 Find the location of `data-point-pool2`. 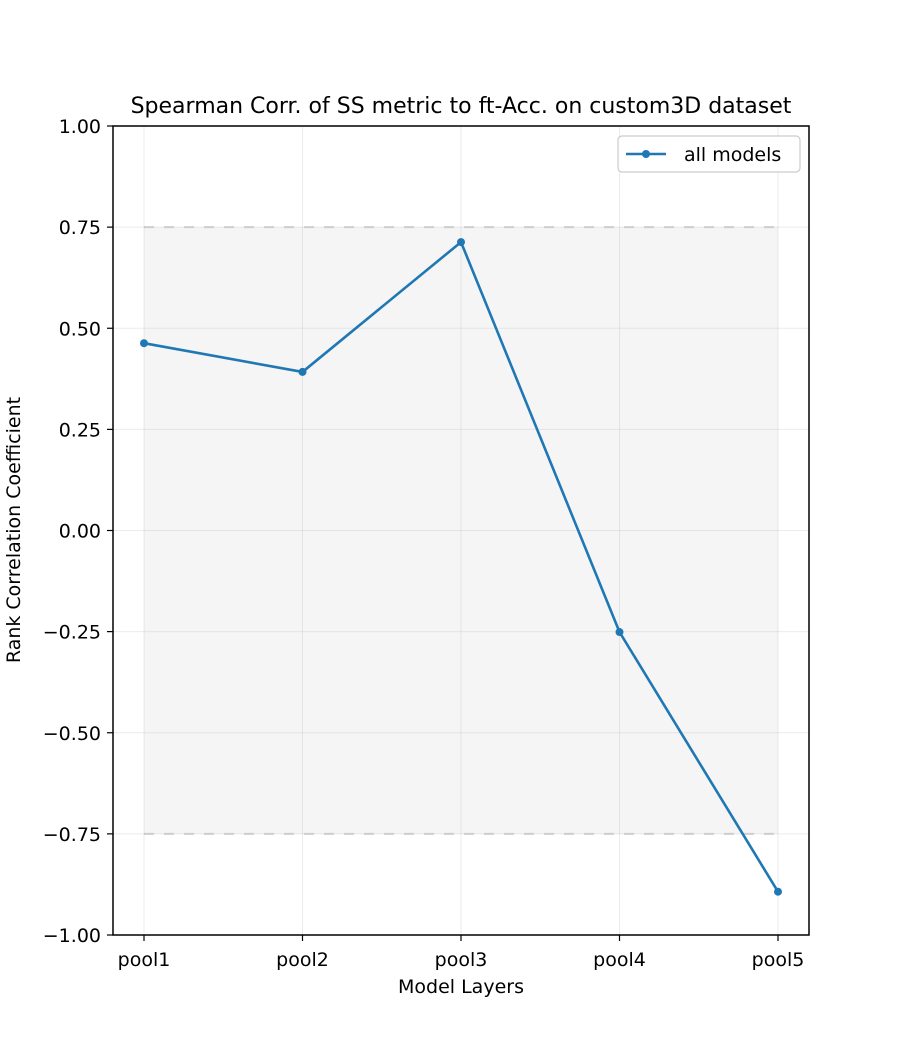

data-point-pool2 is located at coordinates (302, 371).